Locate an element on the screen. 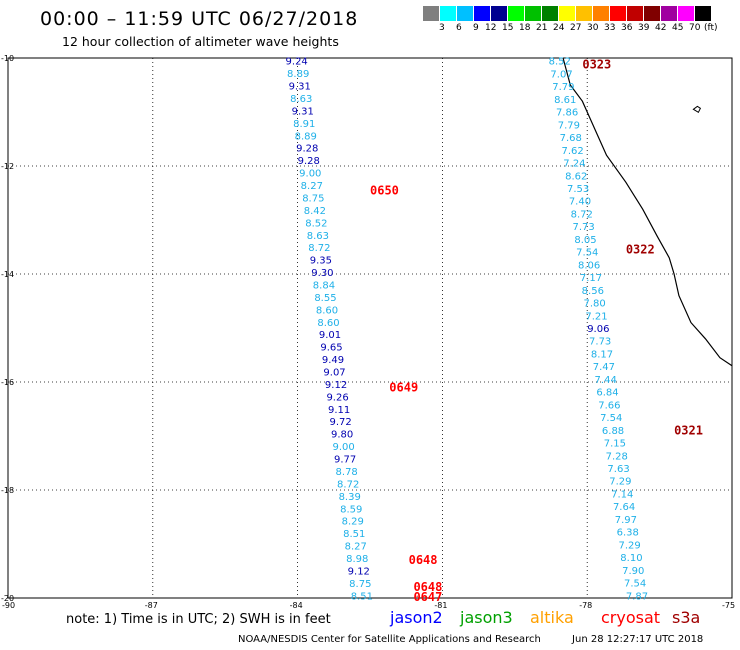 The image size is (740, 650). wave-value-west: 8.52 is located at coordinates (316, 223).